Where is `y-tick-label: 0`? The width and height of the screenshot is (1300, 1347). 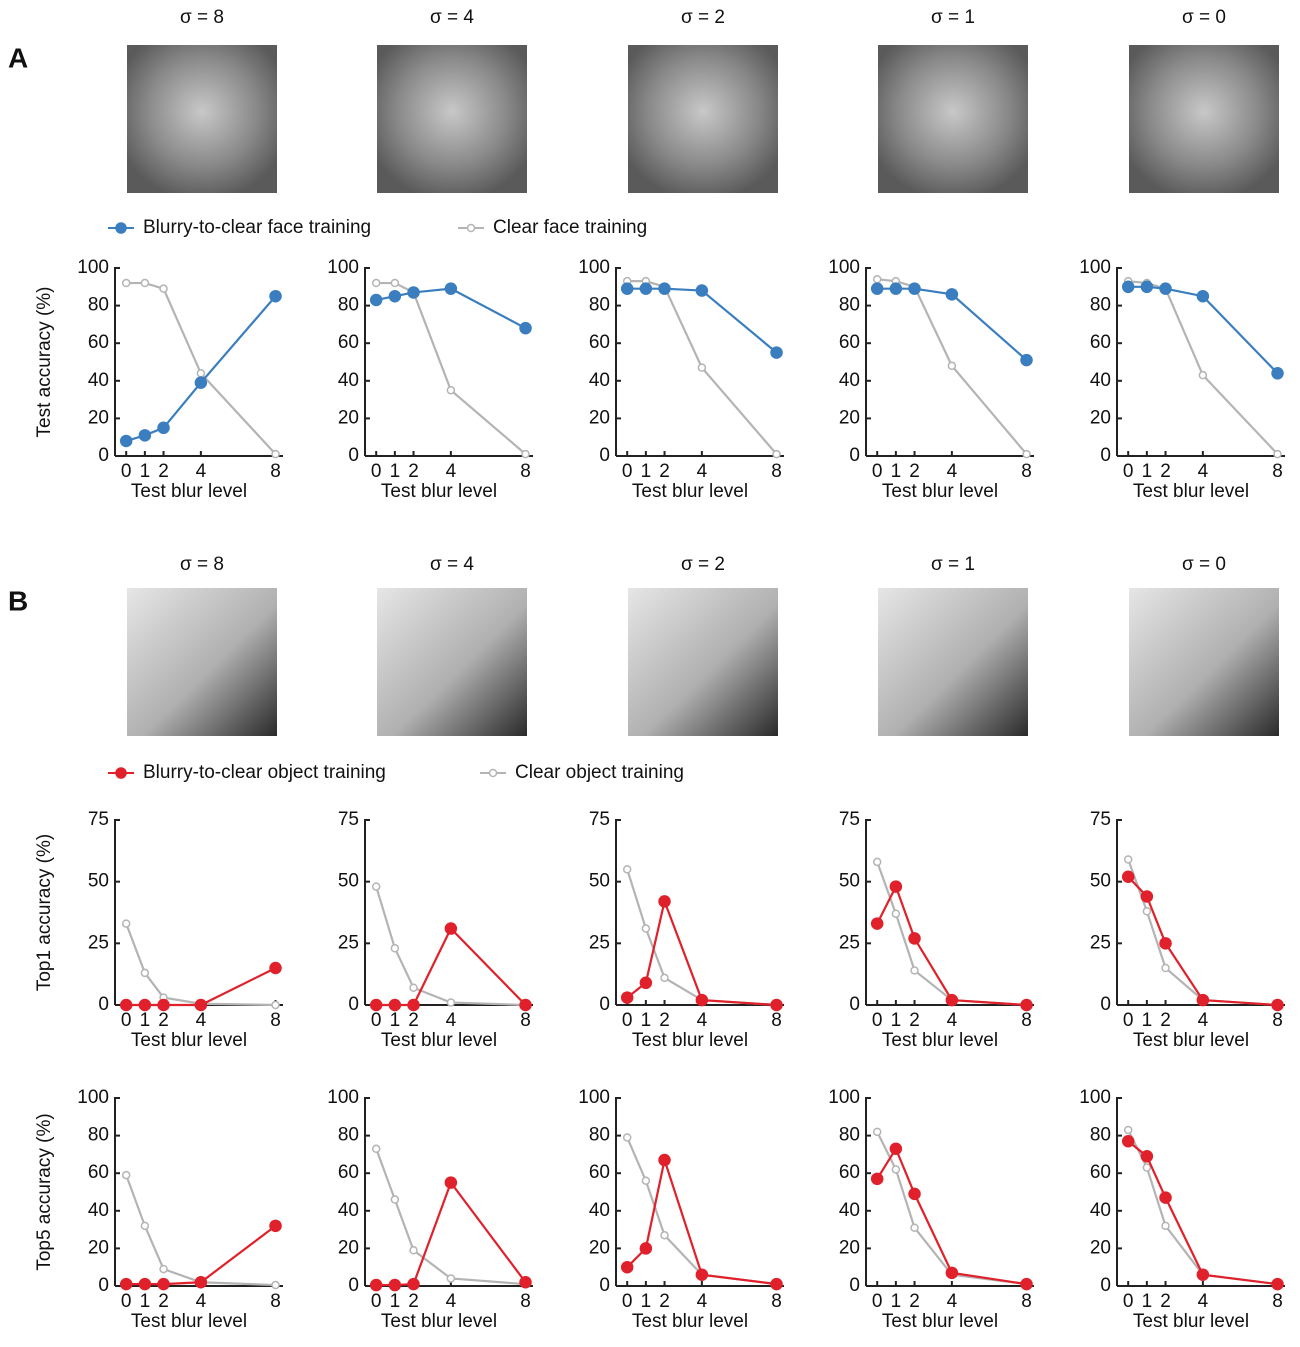
y-tick-label: 0 is located at coordinates (854, 455).